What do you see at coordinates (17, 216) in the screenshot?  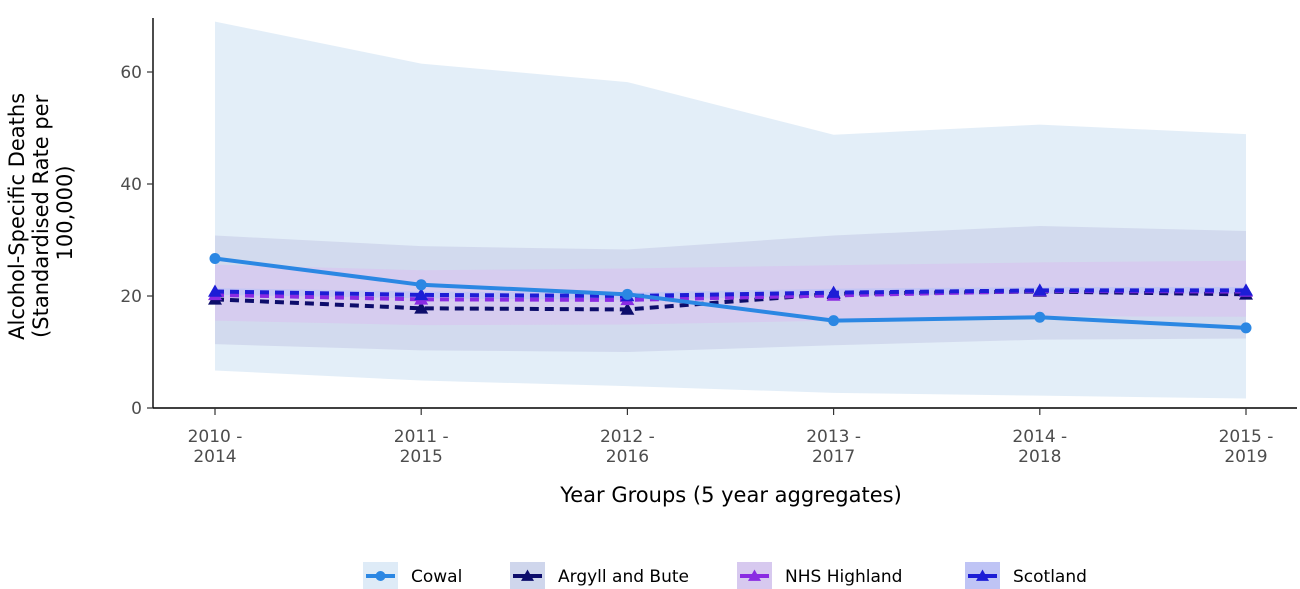 I see `y-axis-title-line-1: Alcohol-Specific Deaths` at bounding box center [17, 216].